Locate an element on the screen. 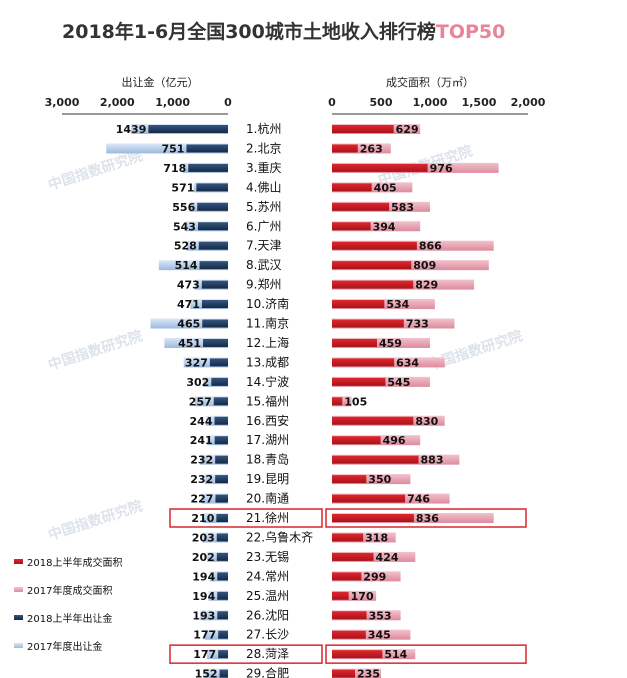 The width and height of the screenshot is (627, 678). right-axis-ticks: 0 500 1,000 1,500 2,000 is located at coordinates (437, 102).